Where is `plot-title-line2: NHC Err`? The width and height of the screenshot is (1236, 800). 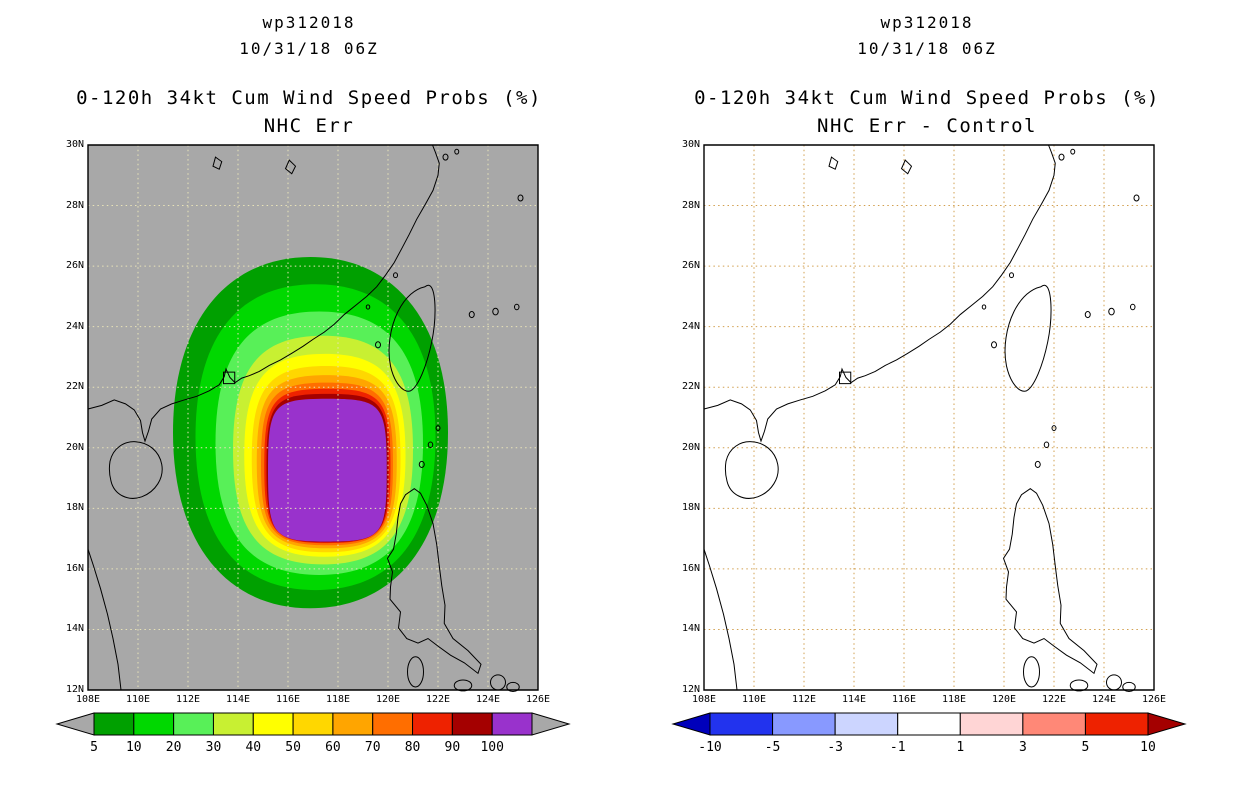 plot-title-line2: NHC Err is located at coordinates (309, 126).